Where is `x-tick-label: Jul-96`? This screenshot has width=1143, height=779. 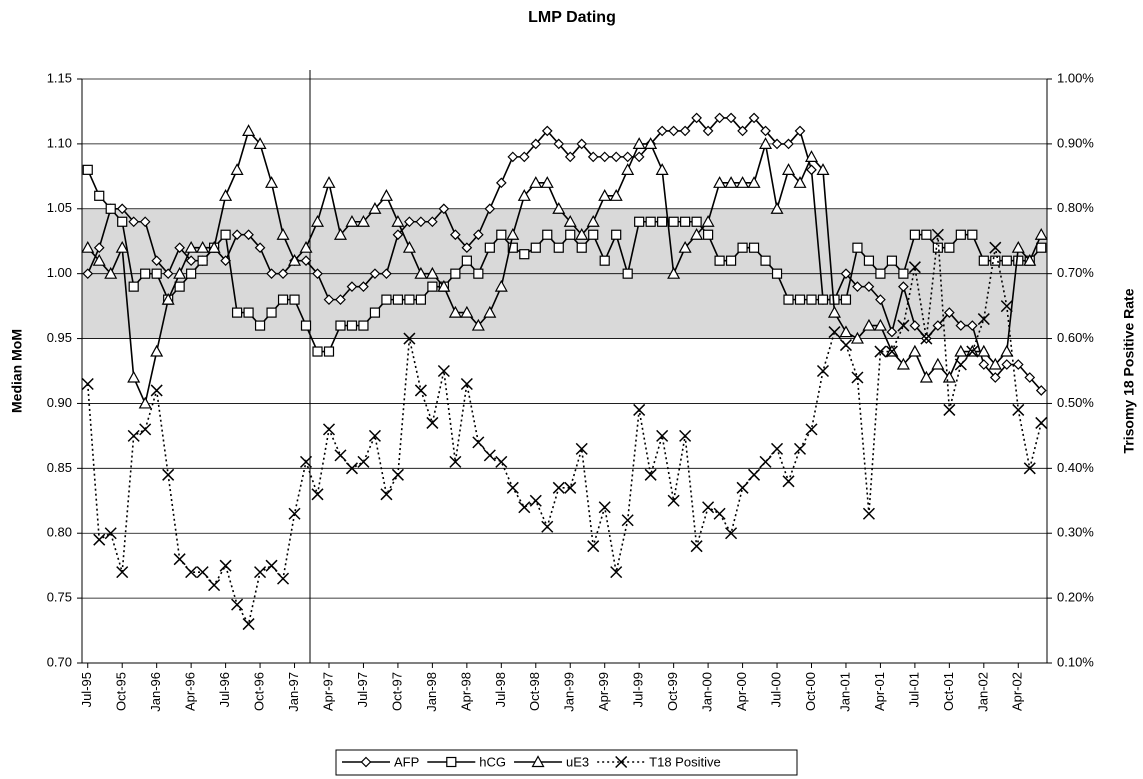 x-tick-label: Jul-96 is located at coordinates (224, 689).